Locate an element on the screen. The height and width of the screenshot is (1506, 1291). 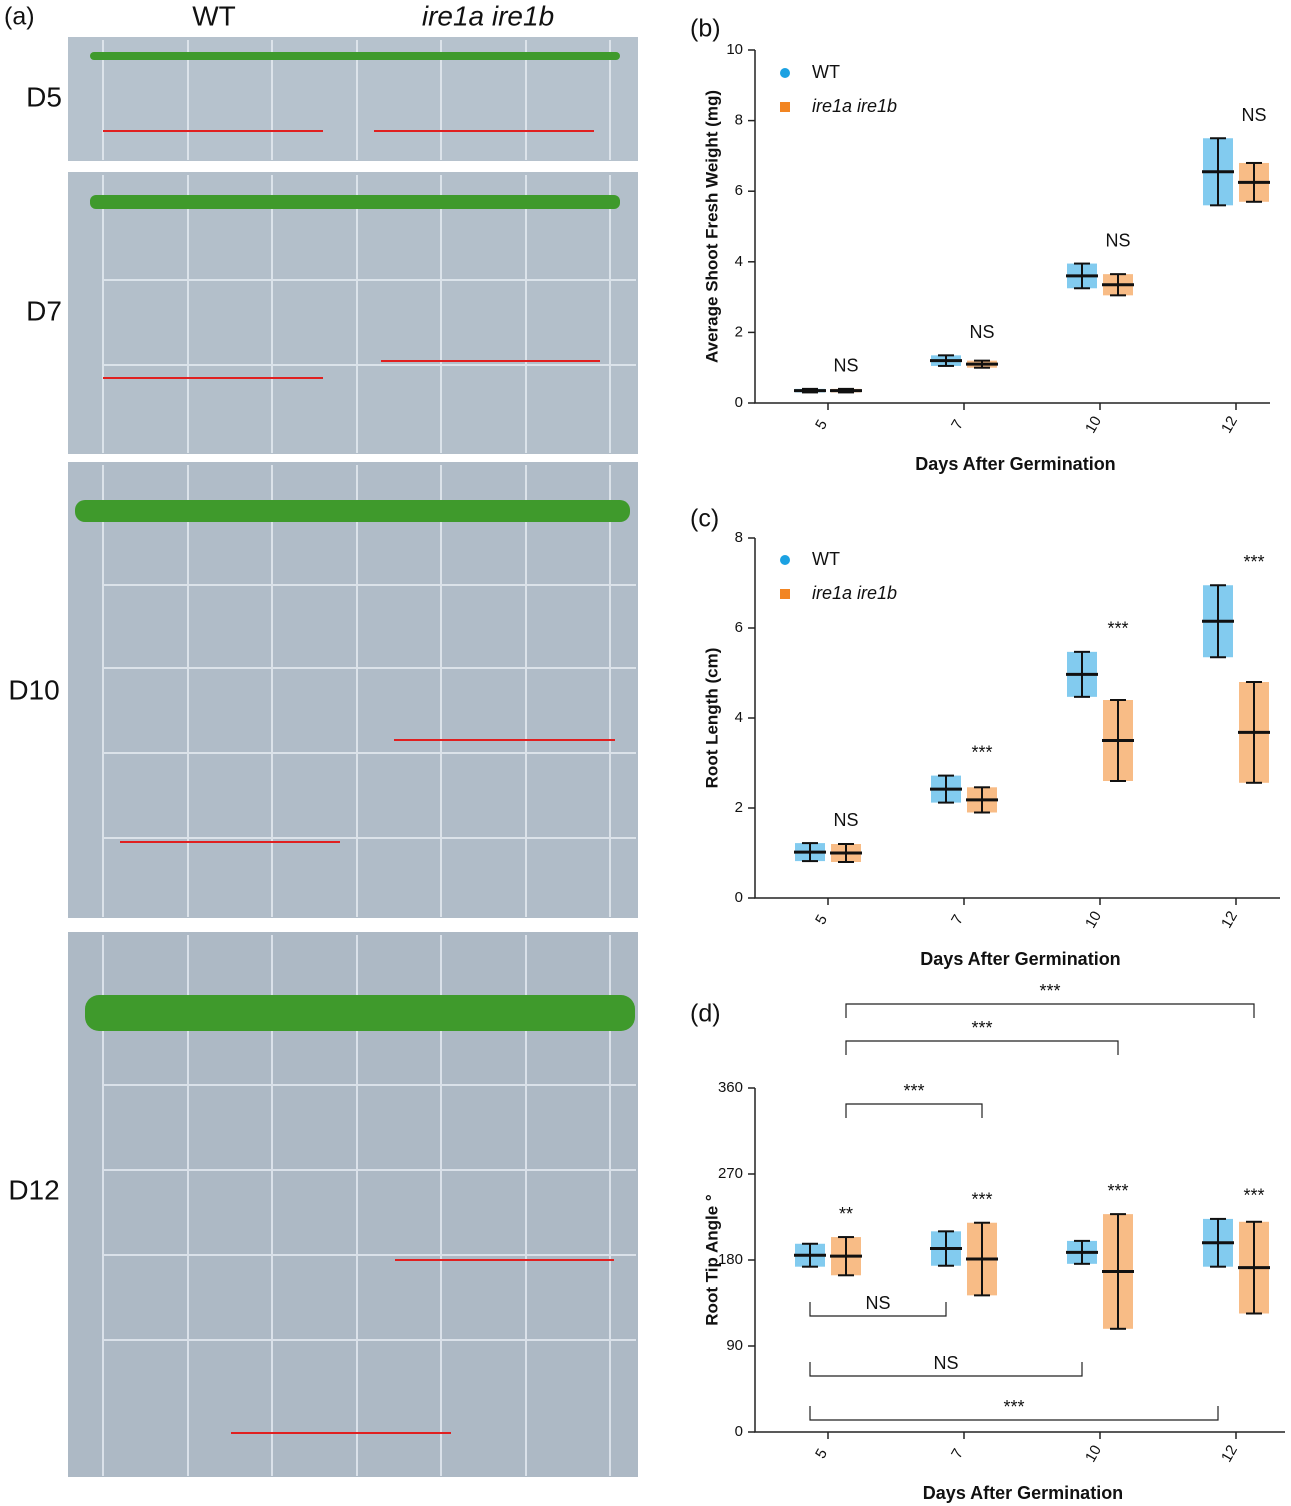
y-tick-label: 360 is located at coordinates (730, 1087).